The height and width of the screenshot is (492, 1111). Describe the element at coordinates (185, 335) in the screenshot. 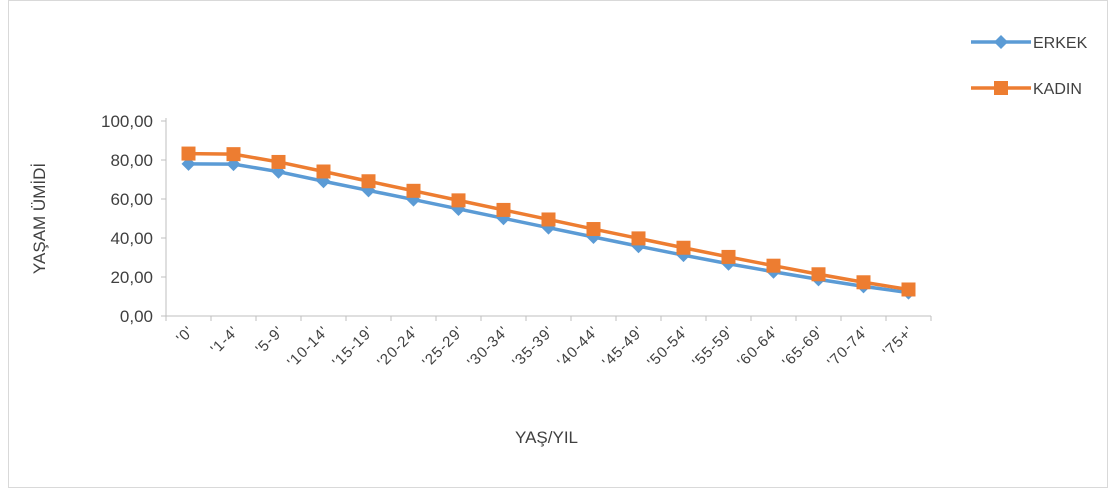

I see `x-tick-label: '0'` at that location.